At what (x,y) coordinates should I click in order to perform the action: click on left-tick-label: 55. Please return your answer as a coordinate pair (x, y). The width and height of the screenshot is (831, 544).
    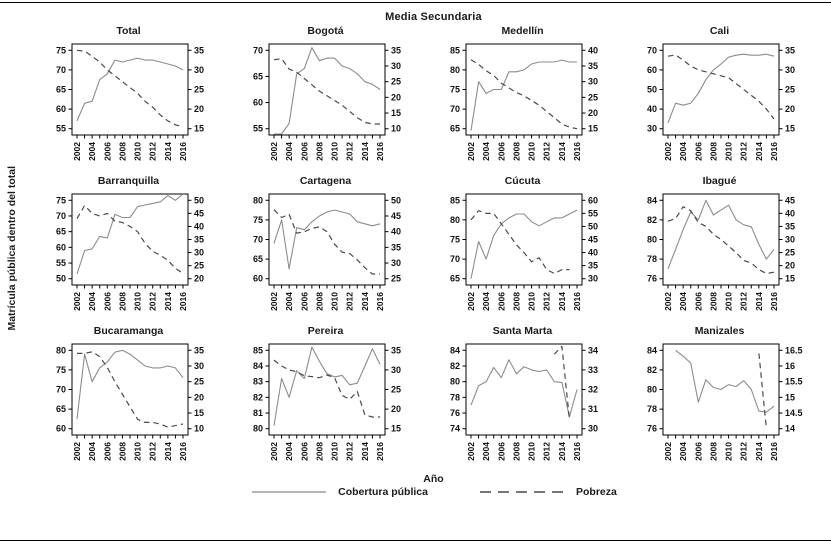
    Looking at the image, I should click on (258, 129).